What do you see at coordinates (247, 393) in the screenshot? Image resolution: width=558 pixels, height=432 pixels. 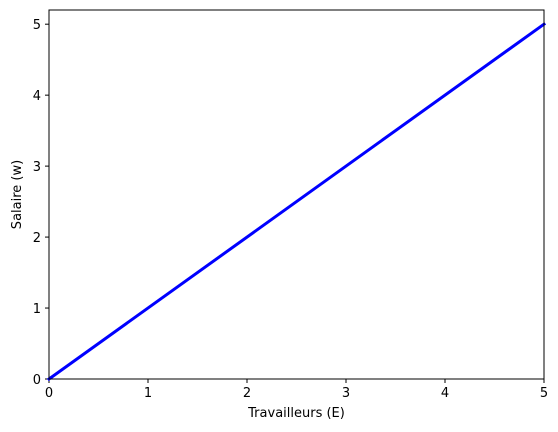 I see `x-tick-label: 2` at bounding box center [247, 393].